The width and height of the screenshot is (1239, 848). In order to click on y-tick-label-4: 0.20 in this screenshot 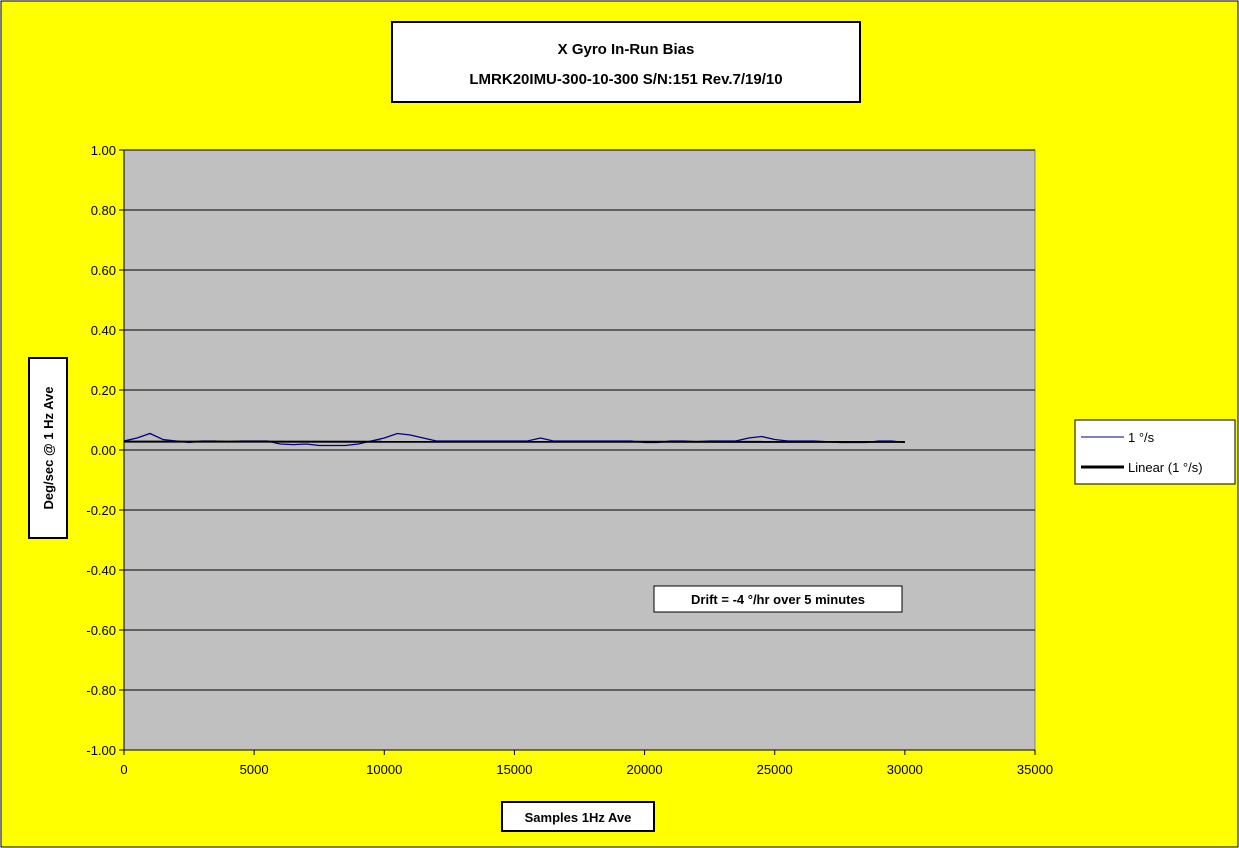, I will do `click(103, 390)`.